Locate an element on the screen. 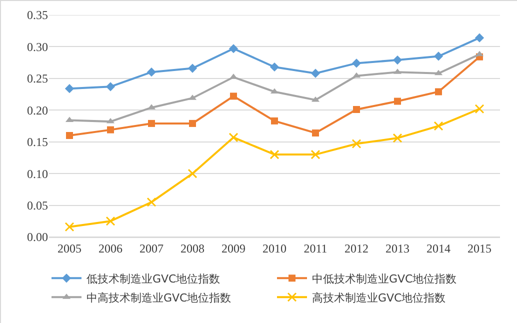 This screenshot has height=323, width=517. x-tick-label: 2008 is located at coordinates (192, 248).